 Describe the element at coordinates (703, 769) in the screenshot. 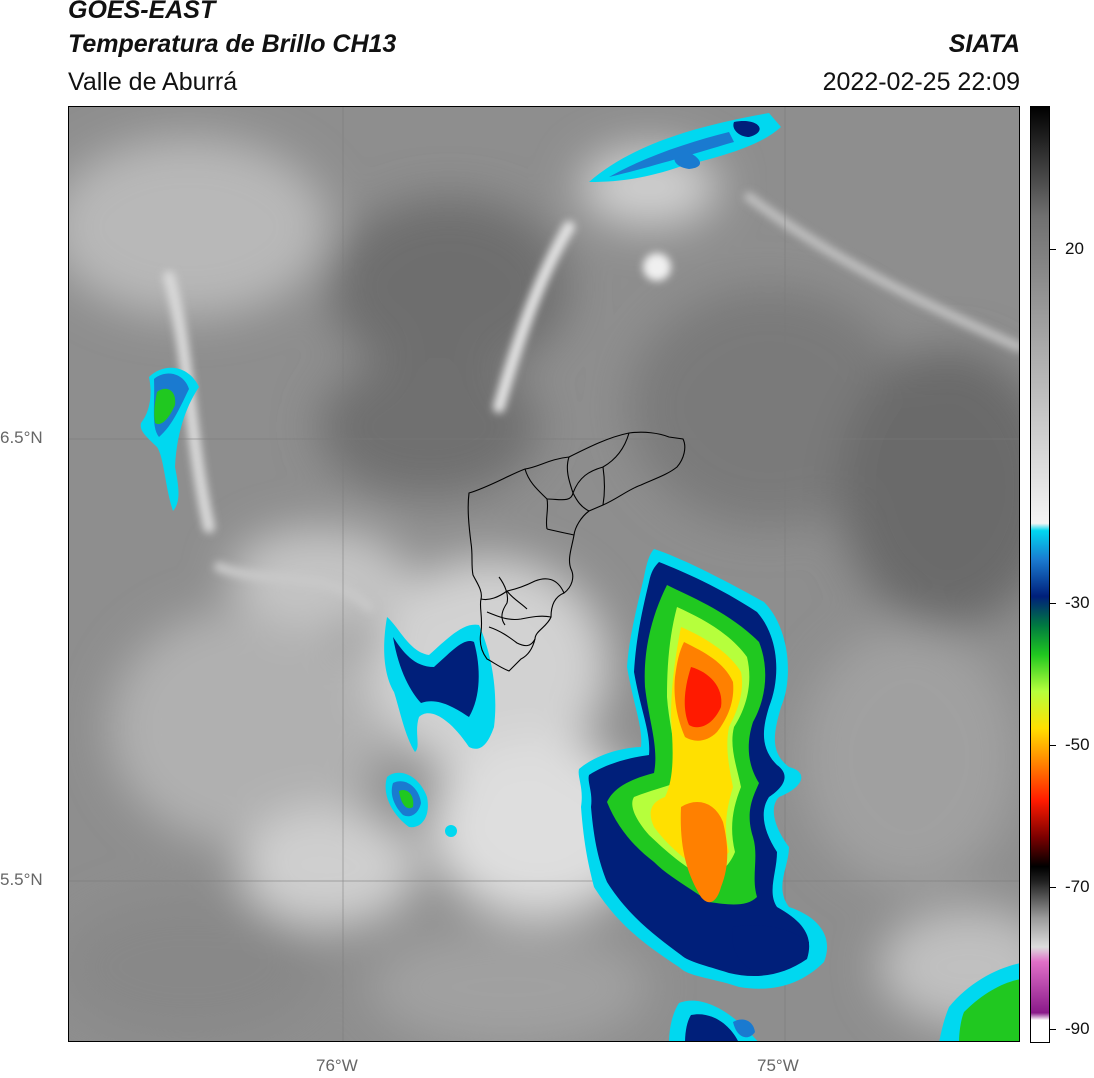

I see `convective-storm` at that location.